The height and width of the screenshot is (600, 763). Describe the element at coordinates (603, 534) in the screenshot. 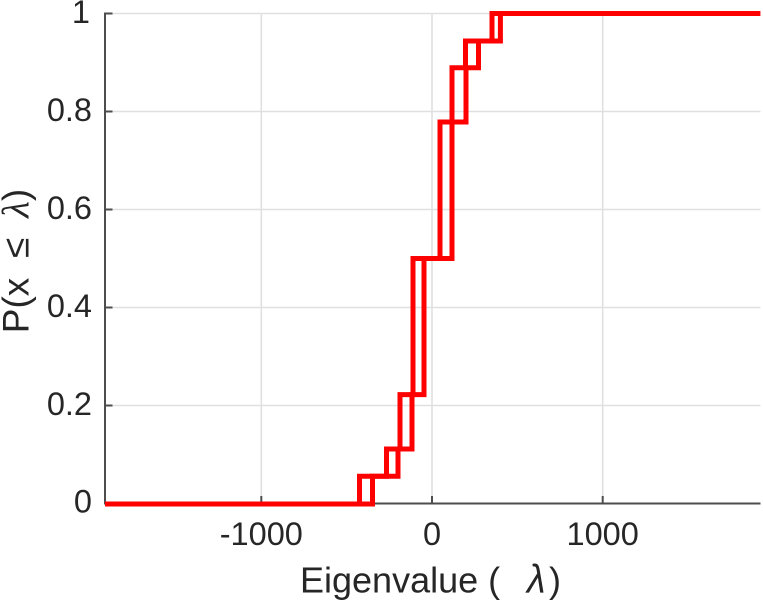

I see `svg-text: 1000` at that location.